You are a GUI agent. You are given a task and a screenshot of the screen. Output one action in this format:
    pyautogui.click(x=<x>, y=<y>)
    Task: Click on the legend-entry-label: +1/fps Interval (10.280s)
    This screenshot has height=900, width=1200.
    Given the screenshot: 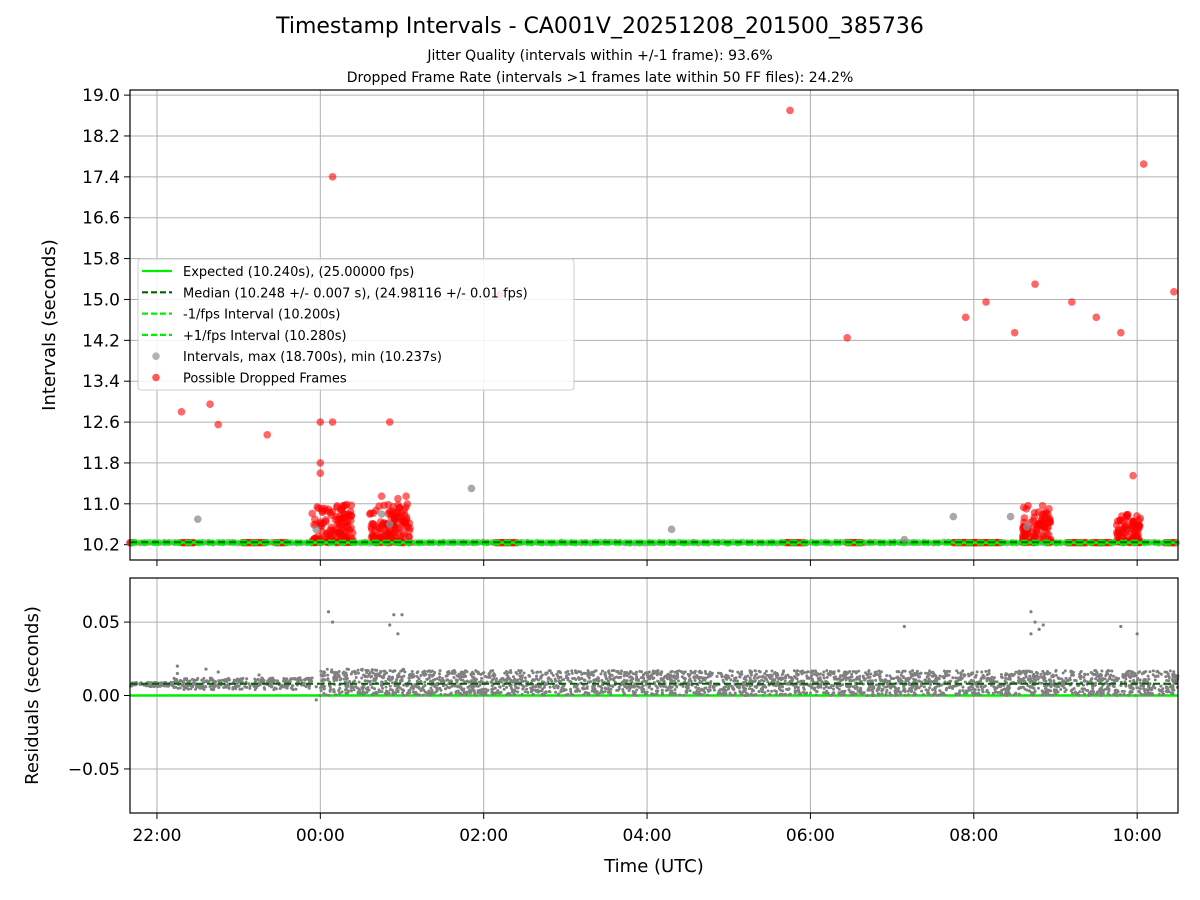 What is the action you would take?
    pyautogui.click(x=265, y=336)
    